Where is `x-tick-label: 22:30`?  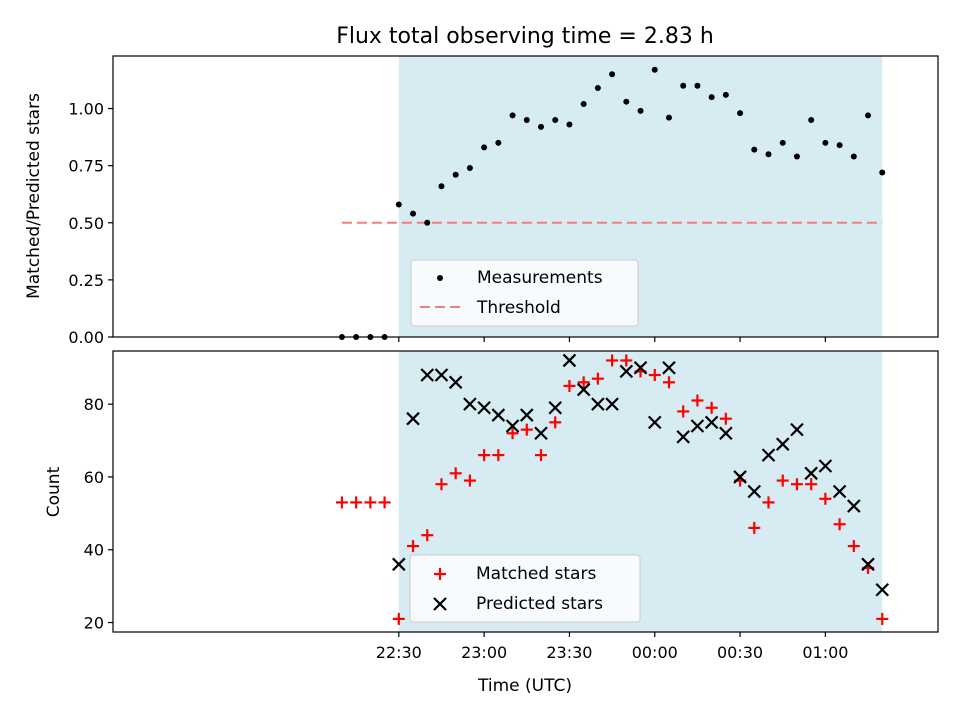
x-tick-label: 22:30 is located at coordinates (399, 652).